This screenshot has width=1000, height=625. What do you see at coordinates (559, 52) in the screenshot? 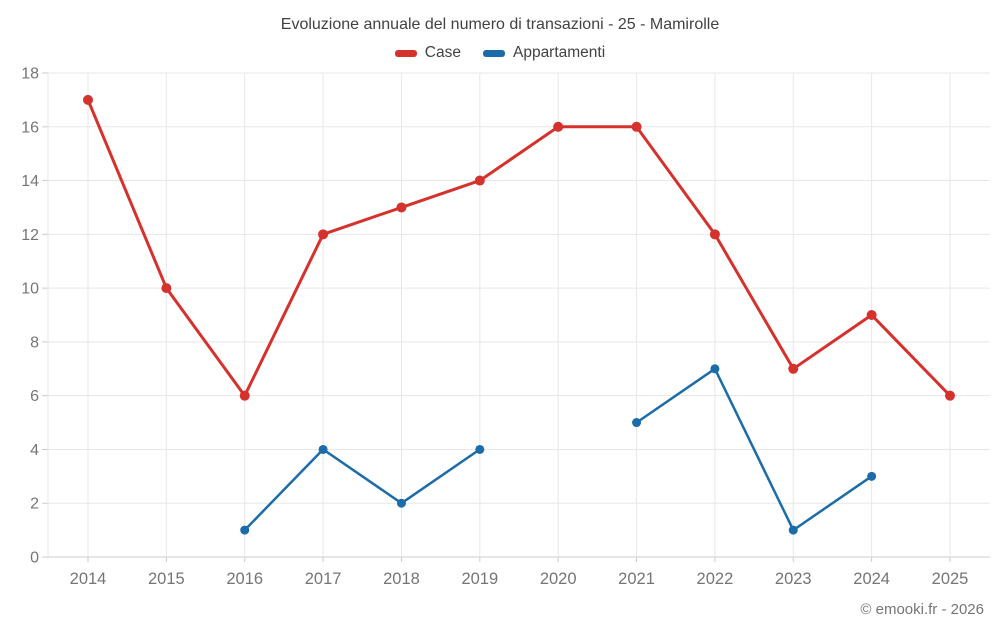
I see `legend-label-appartamenti: Appartamenti` at bounding box center [559, 52].